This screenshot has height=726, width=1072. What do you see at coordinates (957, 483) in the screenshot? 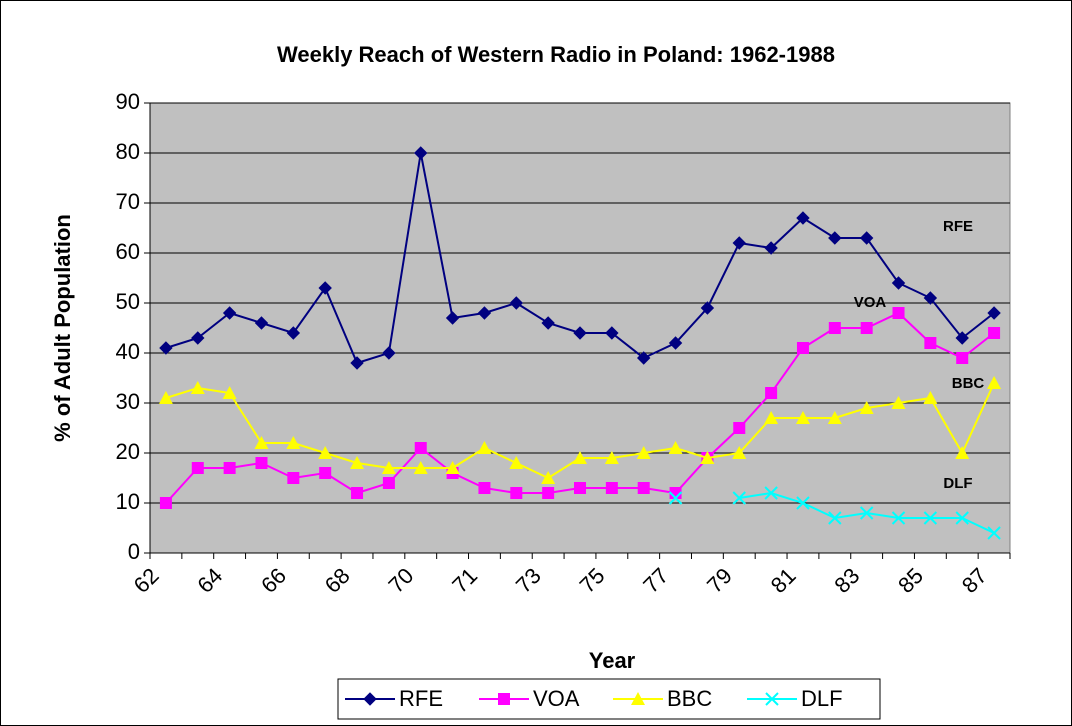
I see `annotation: DLF` at bounding box center [957, 483].